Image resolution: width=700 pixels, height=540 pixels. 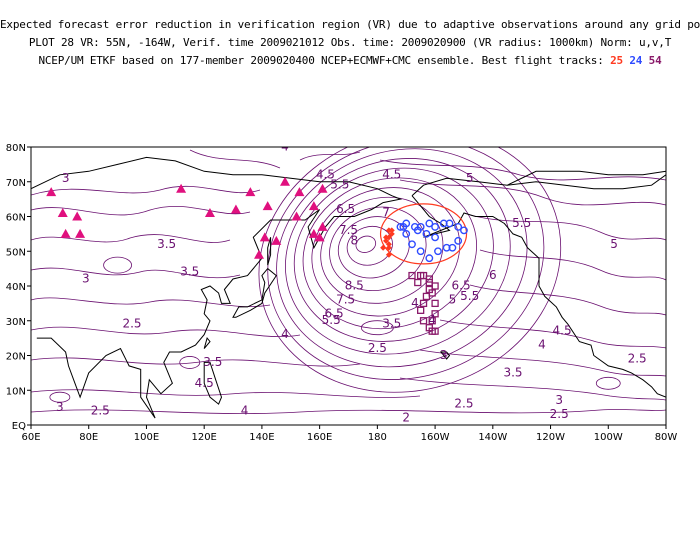 I want to click on lon-tick-label: 180, so click(x=377, y=437).